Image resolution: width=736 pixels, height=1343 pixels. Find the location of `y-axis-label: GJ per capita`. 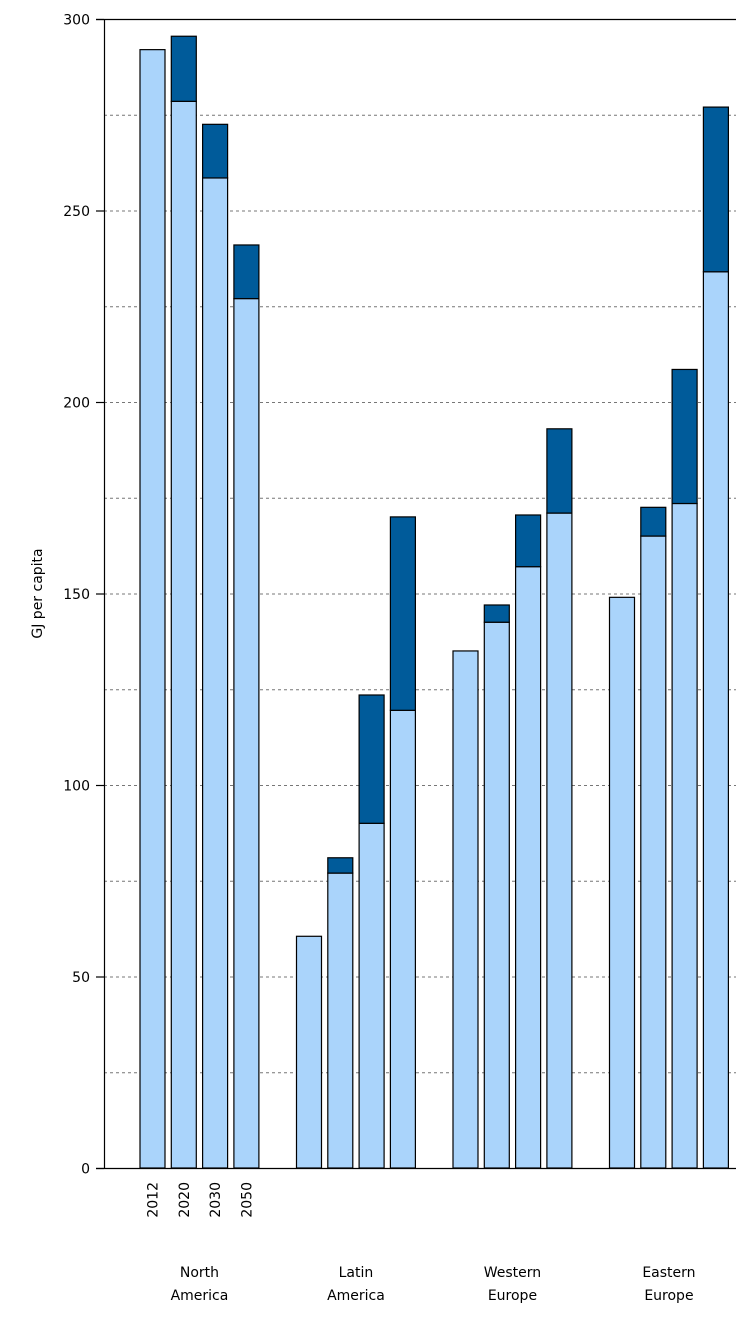

y-axis-label: GJ per capita is located at coordinates (38, 593).